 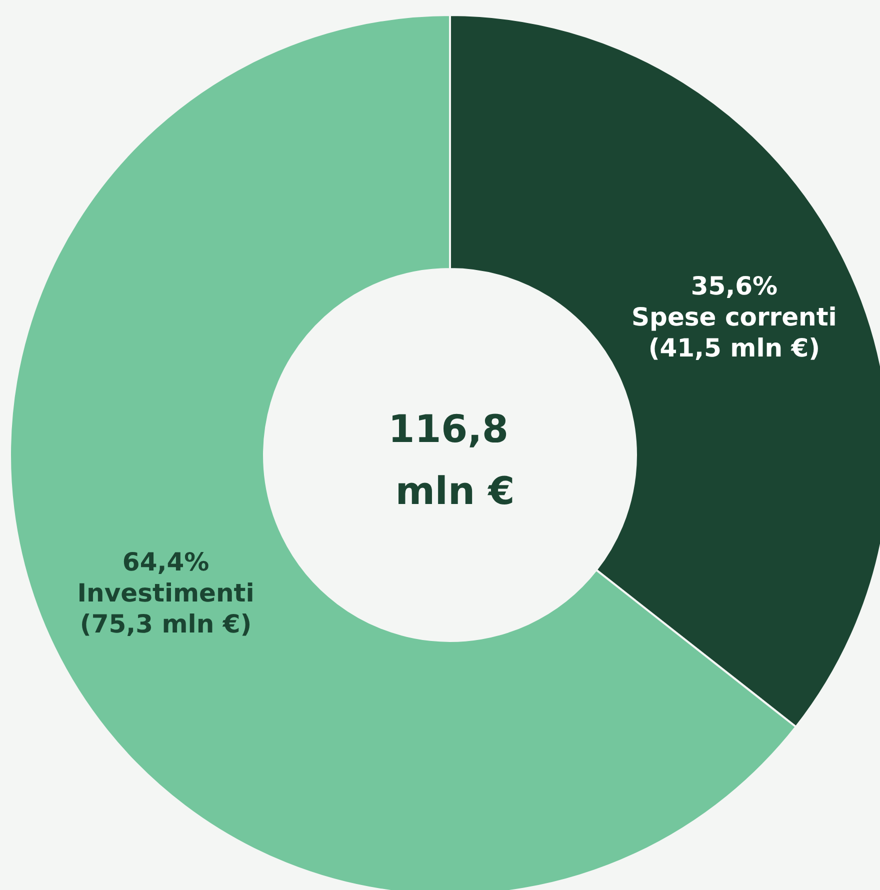 I want to click on data-label: 64,4%, so click(x=166, y=562).